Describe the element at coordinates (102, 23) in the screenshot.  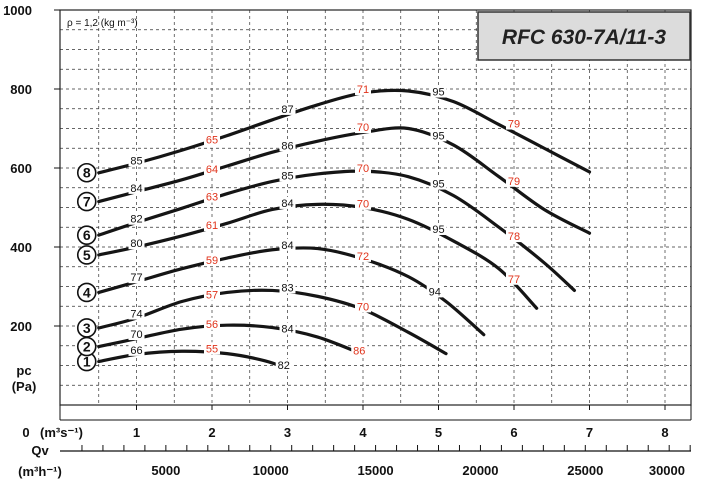
I see `density-annotation: ρ = 1,2 (kg m⁻³)` at that location.